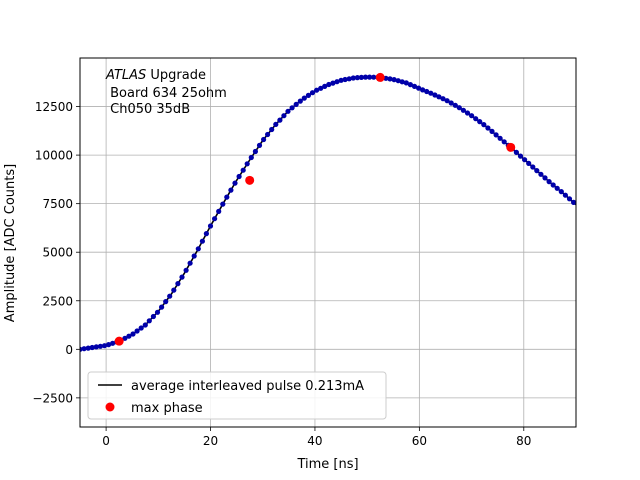 This screenshot has width=640, height=480. Describe the element at coordinates (523, 441) in the screenshot. I see `x-tick-label: 80` at that location.